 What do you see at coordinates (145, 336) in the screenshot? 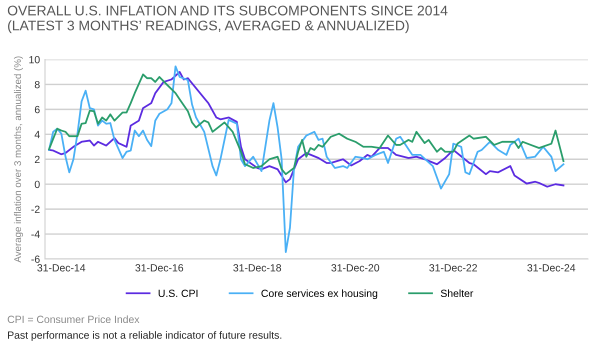
I see `text: Past performance is not a reliable indicator of future results.` at bounding box center [145, 336].